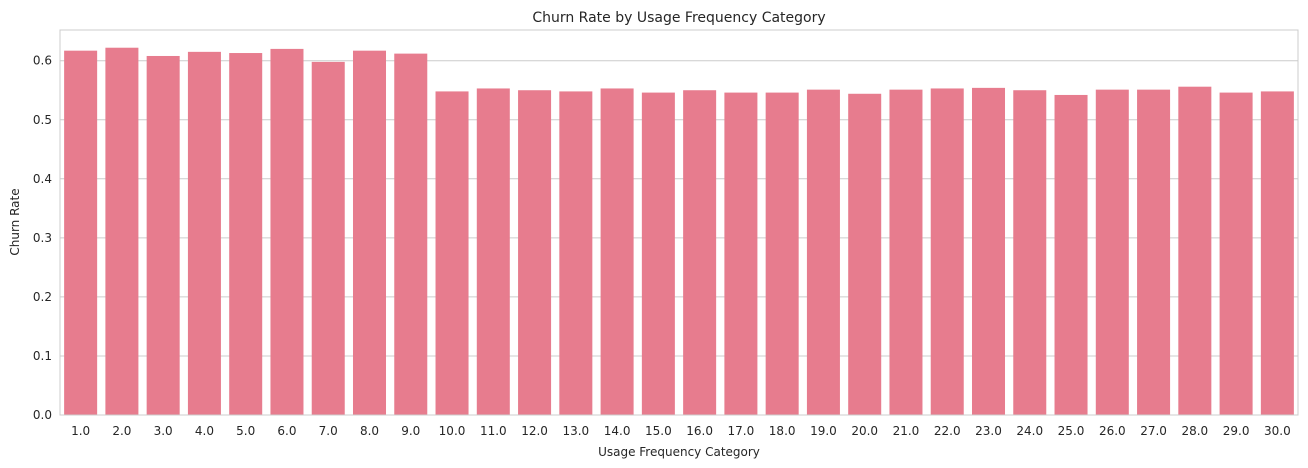 This screenshot has width=1308, height=468. I want to click on y-tick-label: 0.4, so click(42, 179).